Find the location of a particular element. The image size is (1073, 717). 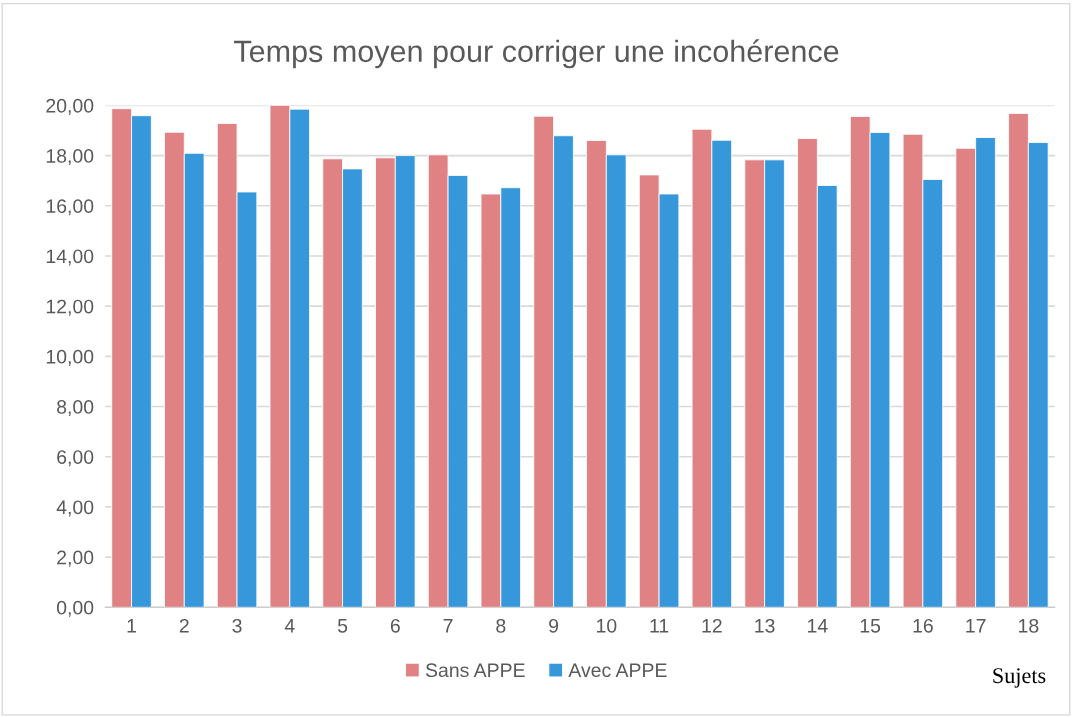

x-tick-label: 16 is located at coordinates (923, 625).